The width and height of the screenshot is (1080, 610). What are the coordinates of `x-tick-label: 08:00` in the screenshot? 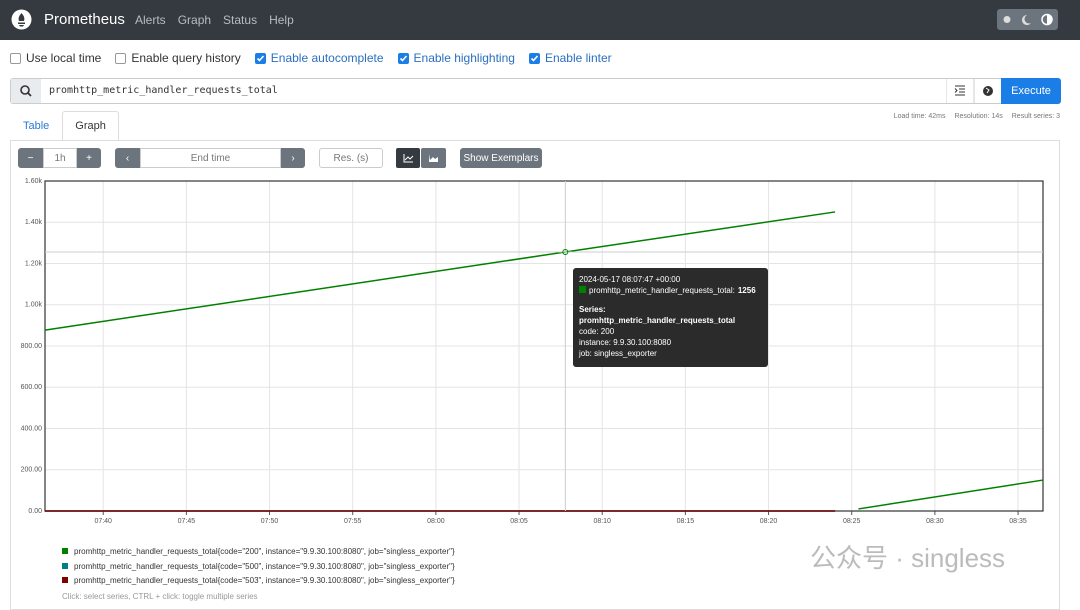 It's located at (436, 521).